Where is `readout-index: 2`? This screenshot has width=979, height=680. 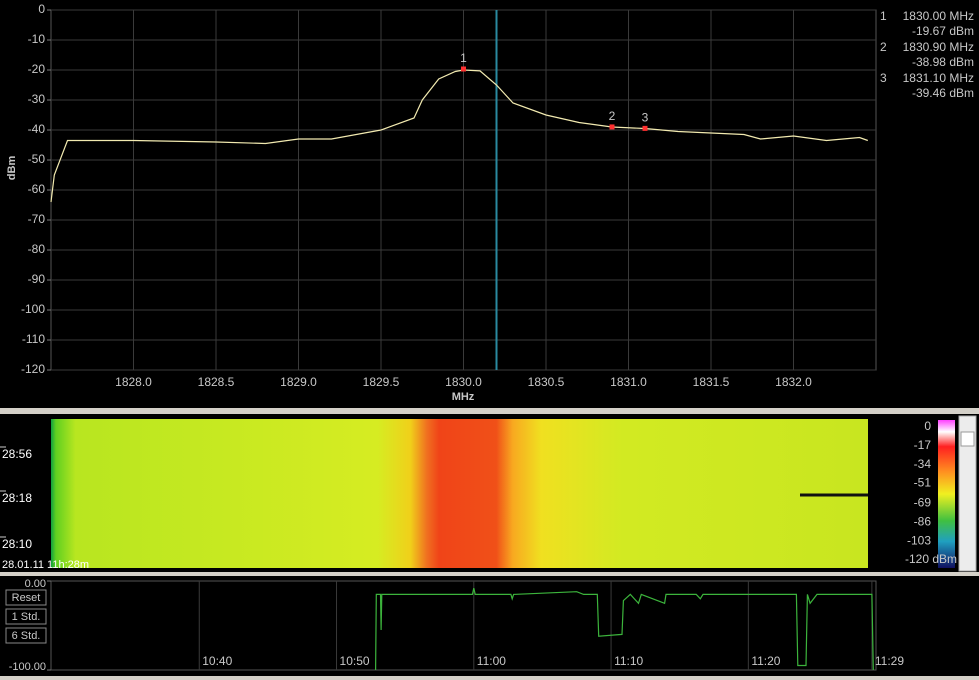
readout-index: 2 is located at coordinates (883, 47).